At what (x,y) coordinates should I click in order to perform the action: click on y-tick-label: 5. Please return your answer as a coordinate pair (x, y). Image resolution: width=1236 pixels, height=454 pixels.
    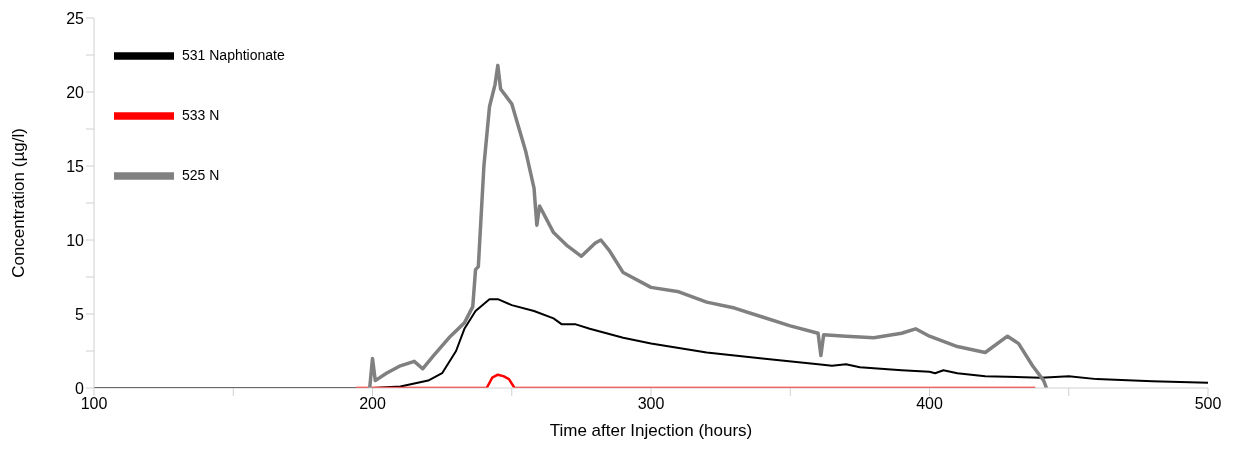
    Looking at the image, I should click on (80, 314).